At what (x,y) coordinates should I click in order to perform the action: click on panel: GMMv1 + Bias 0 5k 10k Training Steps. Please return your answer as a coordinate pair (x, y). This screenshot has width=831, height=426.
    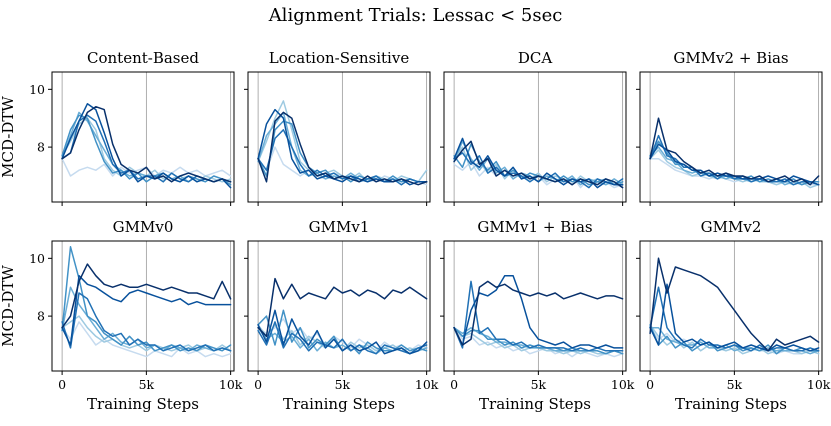
    Looking at the image, I should click on (537, 315).